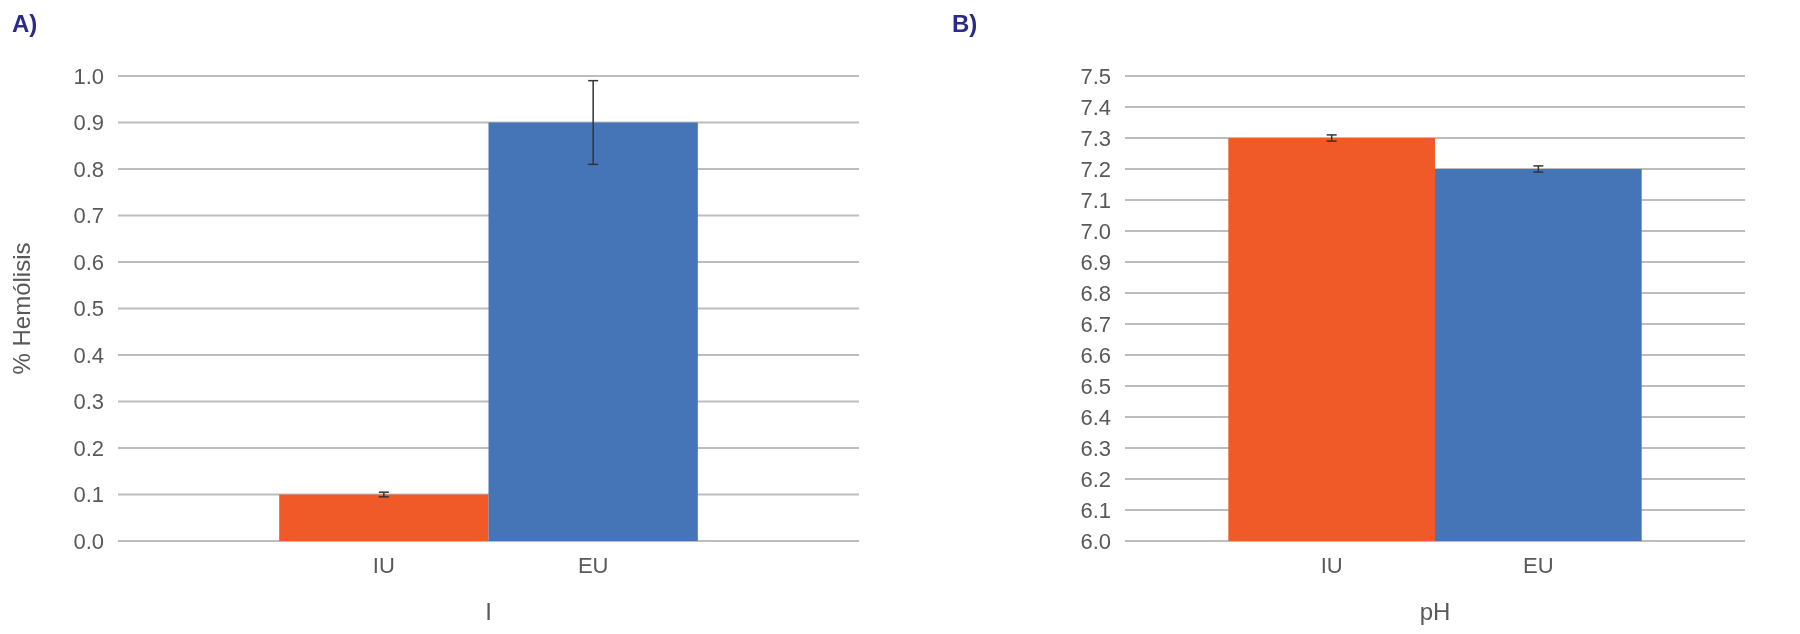  Describe the element at coordinates (1095, 386) in the screenshot. I see `y-tick-label: 6.5` at that location.